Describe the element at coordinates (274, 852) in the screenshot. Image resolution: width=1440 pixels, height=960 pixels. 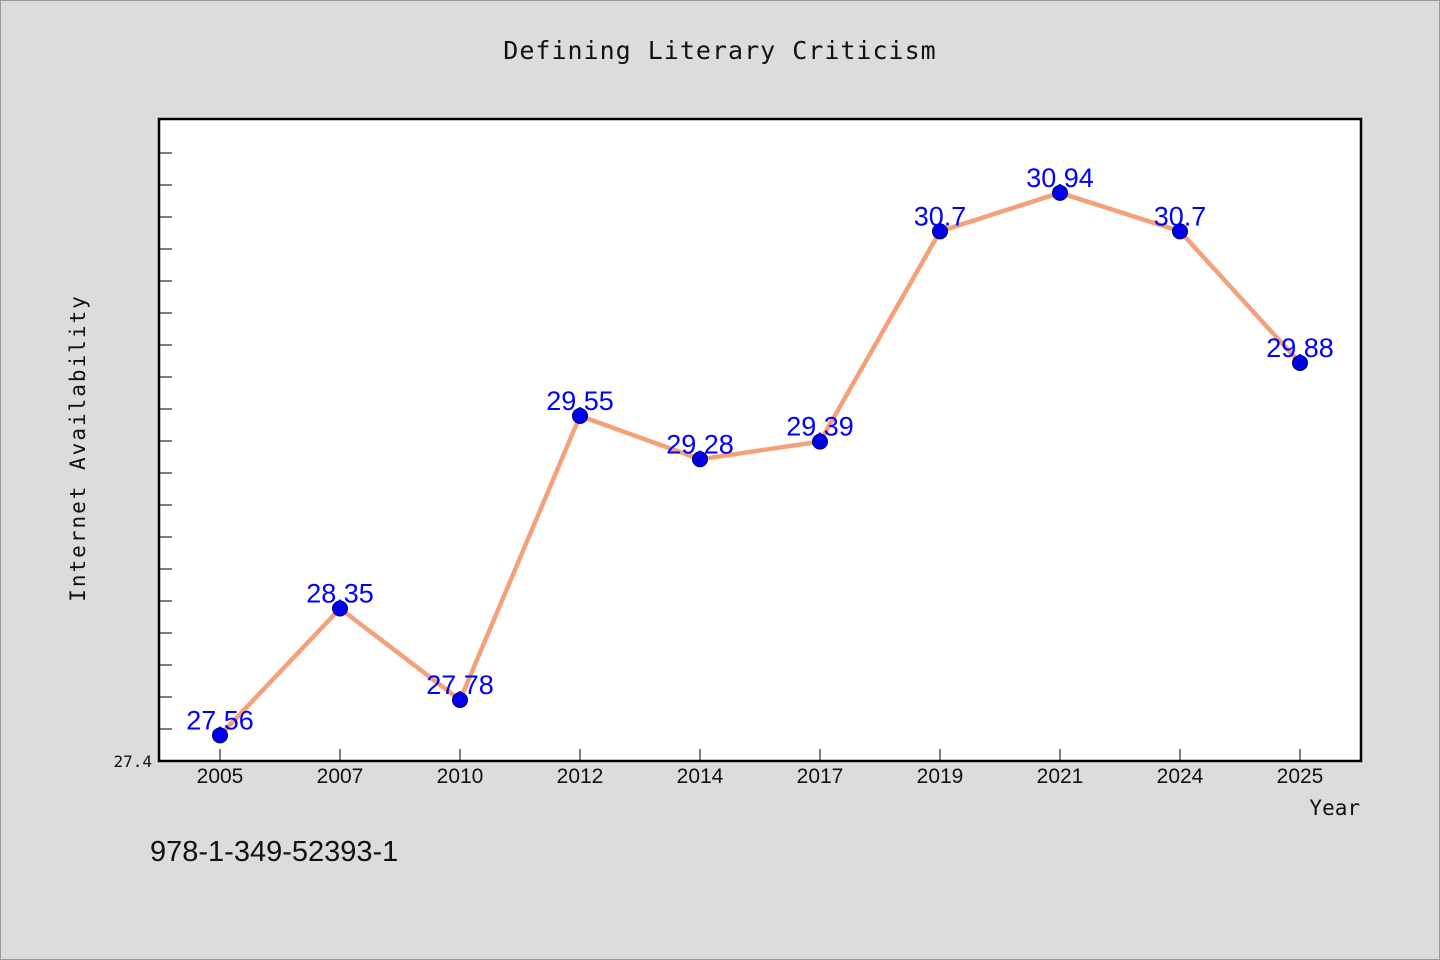
I see `footnote-text: 978-1-349-52393-1` at that location.